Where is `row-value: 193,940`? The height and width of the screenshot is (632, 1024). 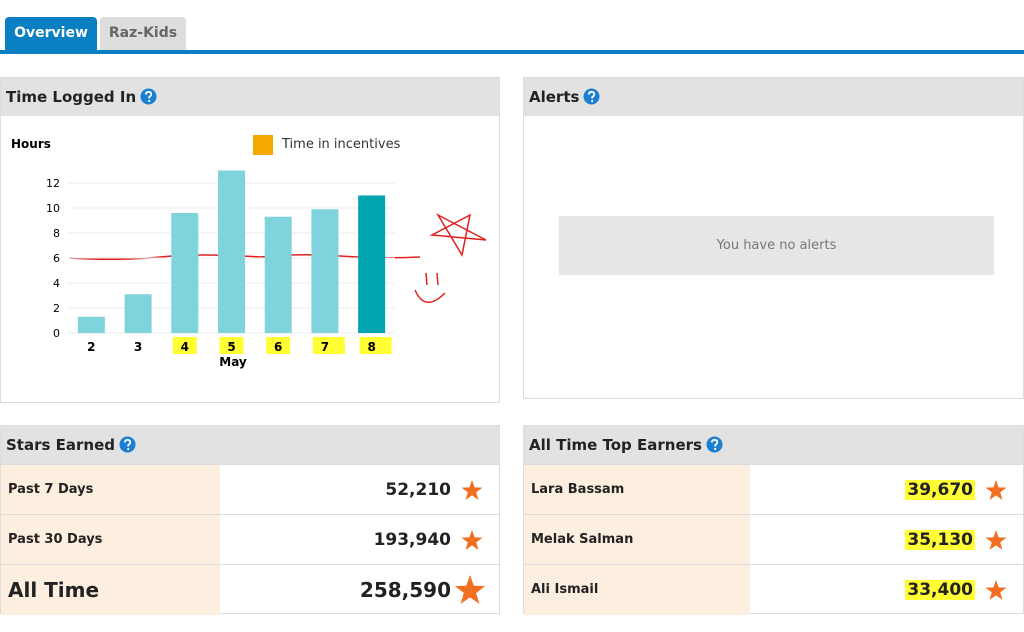
row-value: 193,940 is located at coordinates (412, 540).